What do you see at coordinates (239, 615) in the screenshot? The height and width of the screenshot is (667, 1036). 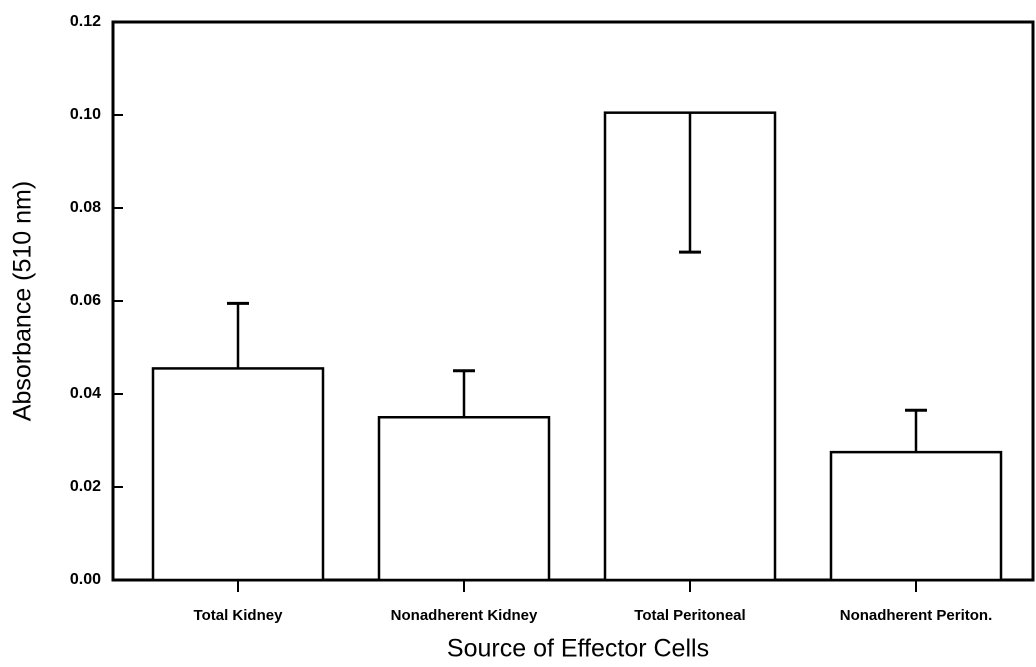 I see `x-tick-label: Total Kidney` at bounding box center [239, 615].